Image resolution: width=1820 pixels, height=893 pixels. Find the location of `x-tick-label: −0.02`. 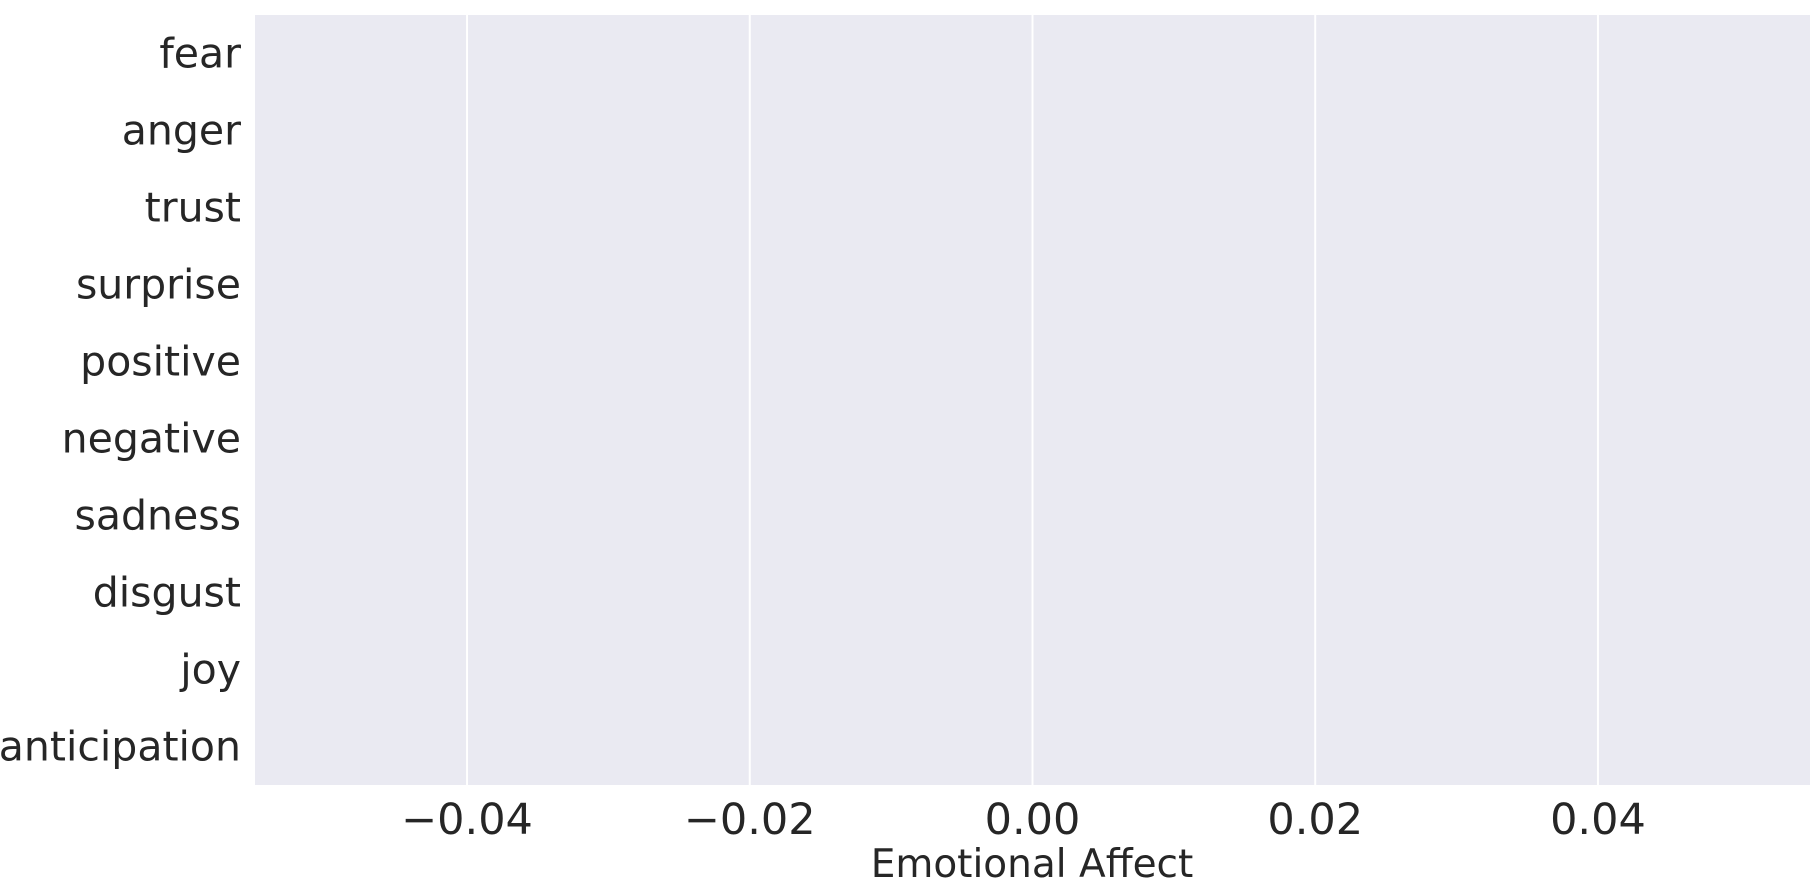

x-tick-label: −0.02 is located at coordinates (750, 820).